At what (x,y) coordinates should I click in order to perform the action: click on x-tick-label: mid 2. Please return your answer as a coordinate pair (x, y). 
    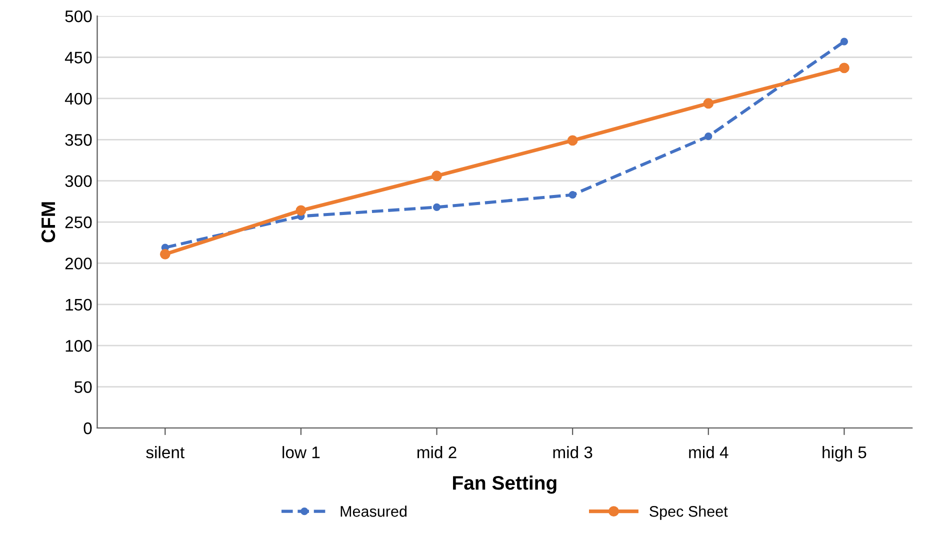
    Looking at the image, I should click on (436, 452).